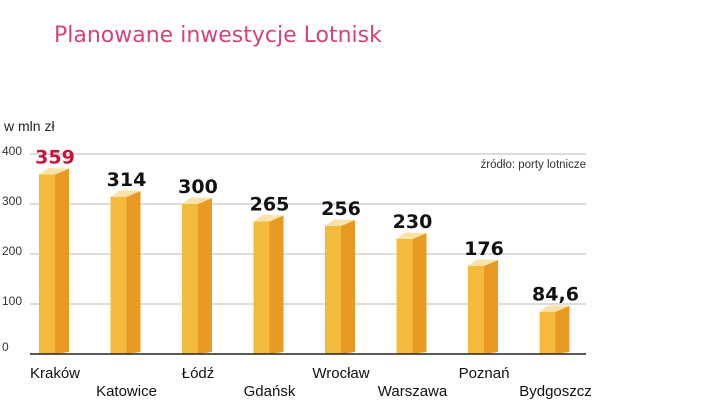 This screenshot has height=401, width=720. What do you see at coordinates (55, 373) in the screenshot?
I see `category-label: Kraków` at bounding box center [55, 373].